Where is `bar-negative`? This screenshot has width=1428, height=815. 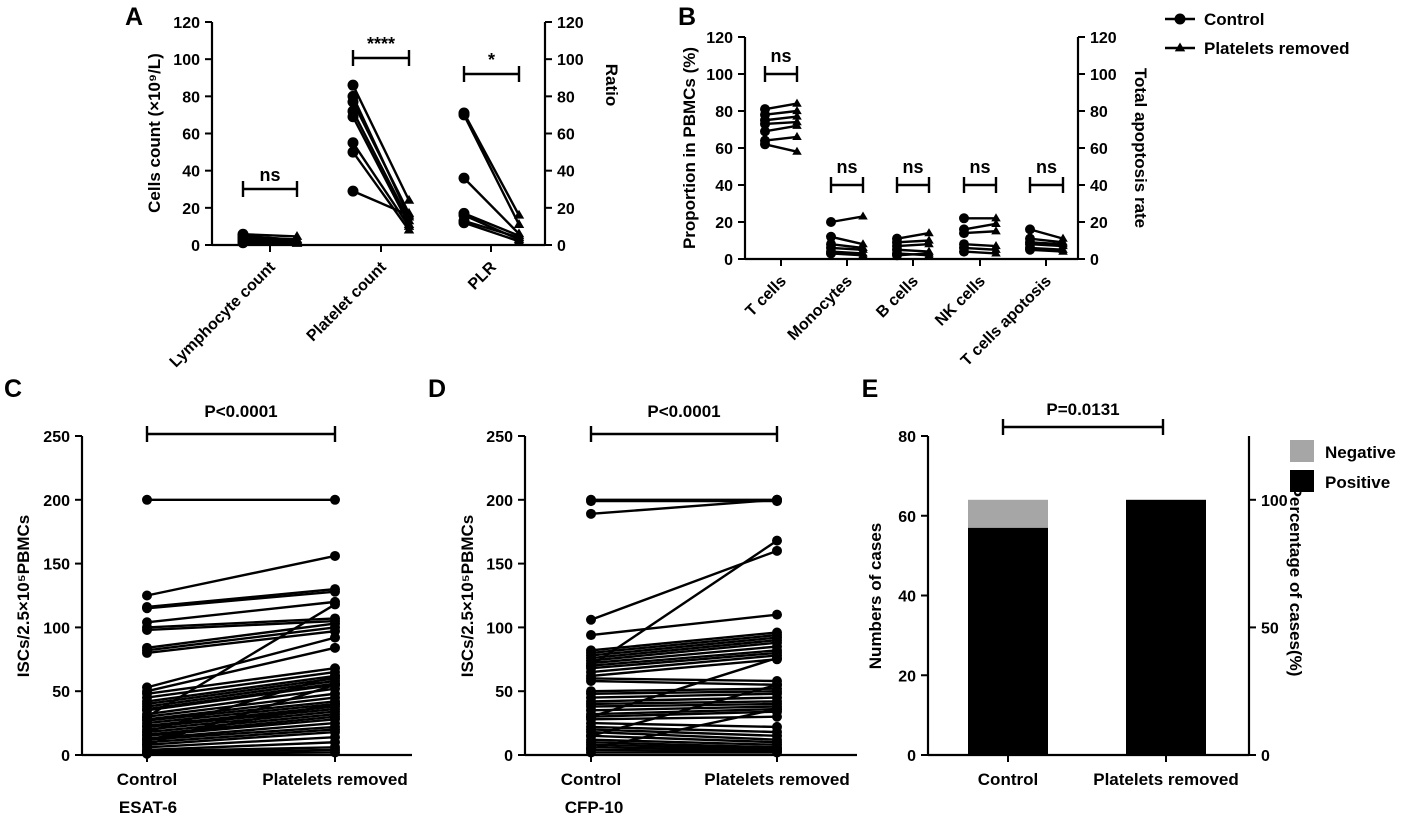 bar-negative is located at coordinates (1008, 513).